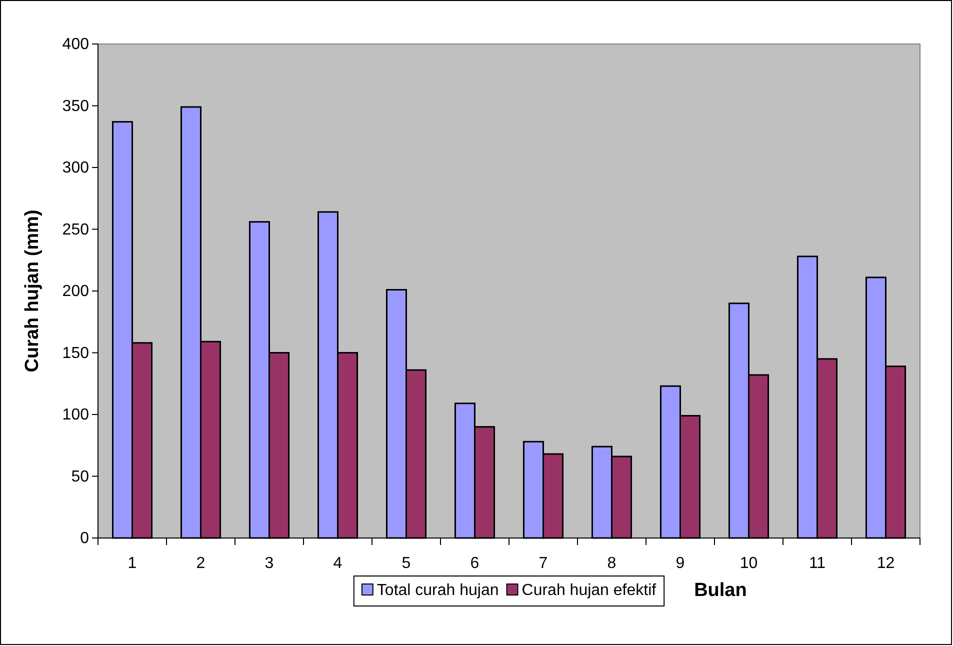 This screenshot has height=646, width=953. What do you see at coordinates (76, 106) in the screenshot?
I see `y-tick-label: 350` at bounding box center [76, 106].